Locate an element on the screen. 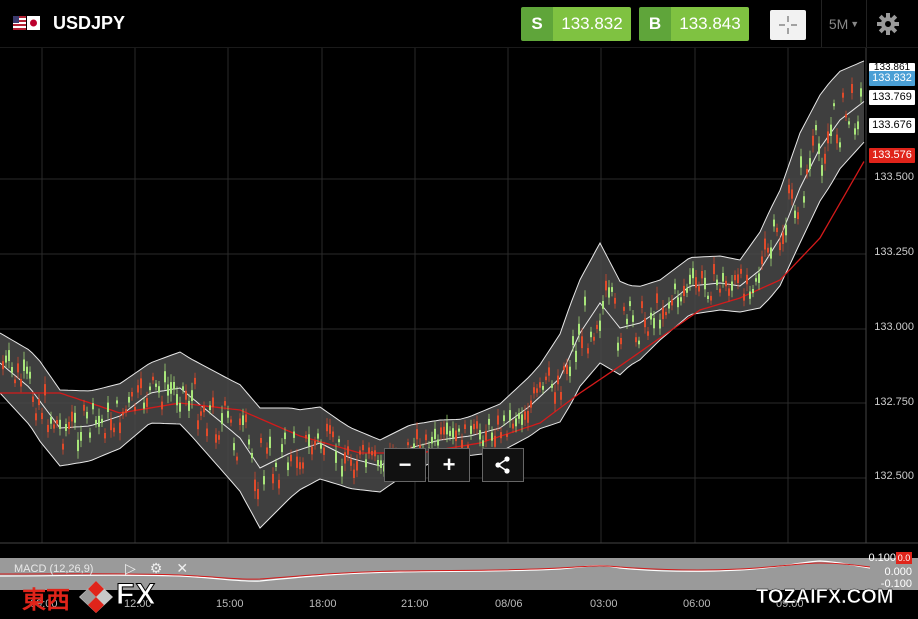 This screenshot has height=619, width=918. share-icon is located at coordinates (502, 465).